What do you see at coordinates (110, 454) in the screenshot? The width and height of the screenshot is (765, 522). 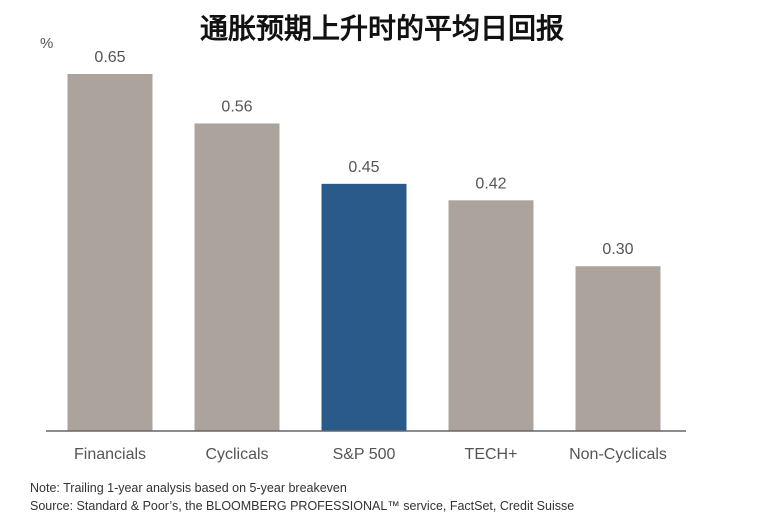 I see `category-label: Financials` at bounding box center [110, 454].